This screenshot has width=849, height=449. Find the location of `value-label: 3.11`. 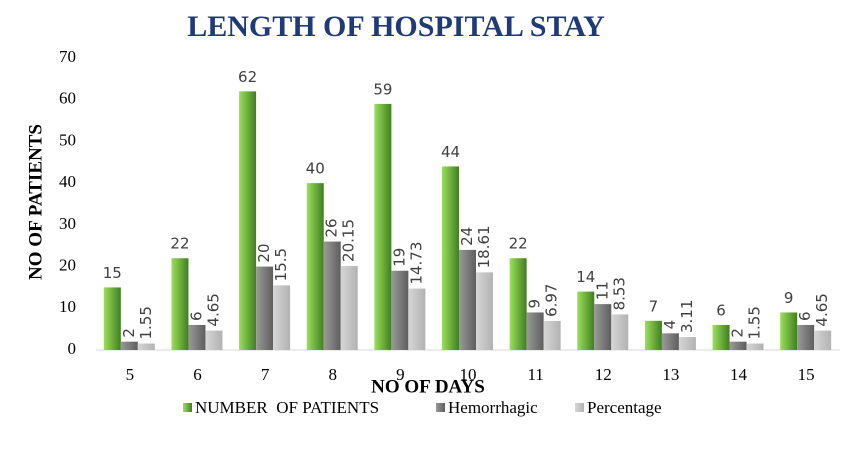

value-label: 3.11 is located at coordinates (687, 316).